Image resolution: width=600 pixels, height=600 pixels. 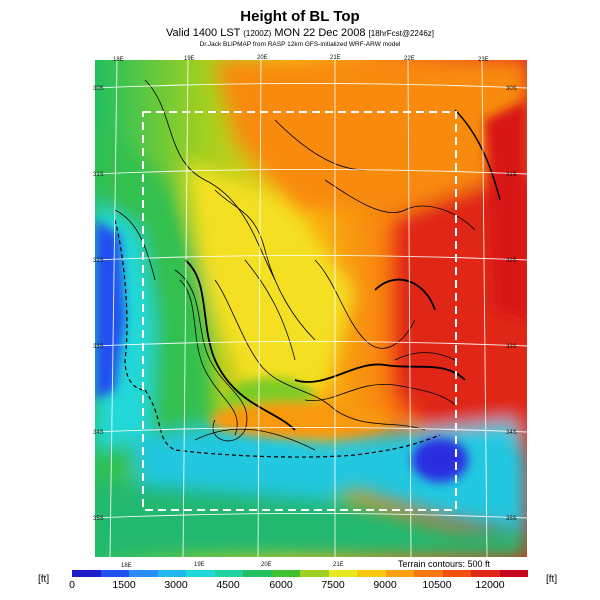 What do you see at coordinates (320, 33) in the screenshot?
I see `forecast-date: MON 22 Dec 2008` at bounding box center [320, 33].